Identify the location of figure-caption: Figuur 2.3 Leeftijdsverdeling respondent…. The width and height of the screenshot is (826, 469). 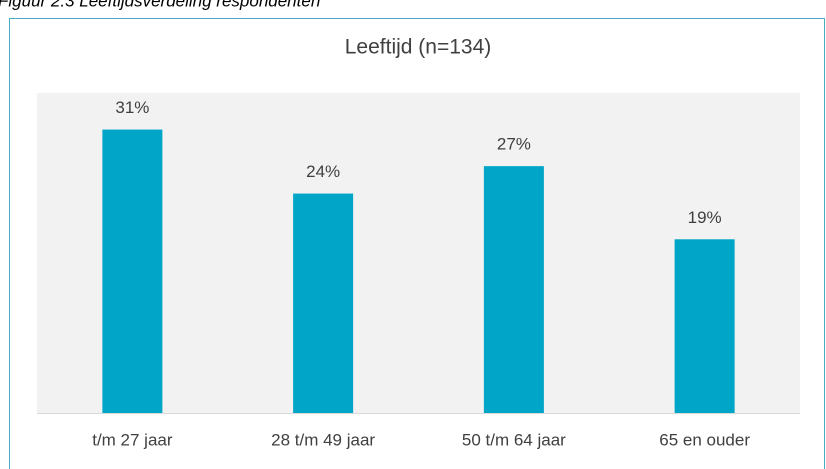
(160, 5).